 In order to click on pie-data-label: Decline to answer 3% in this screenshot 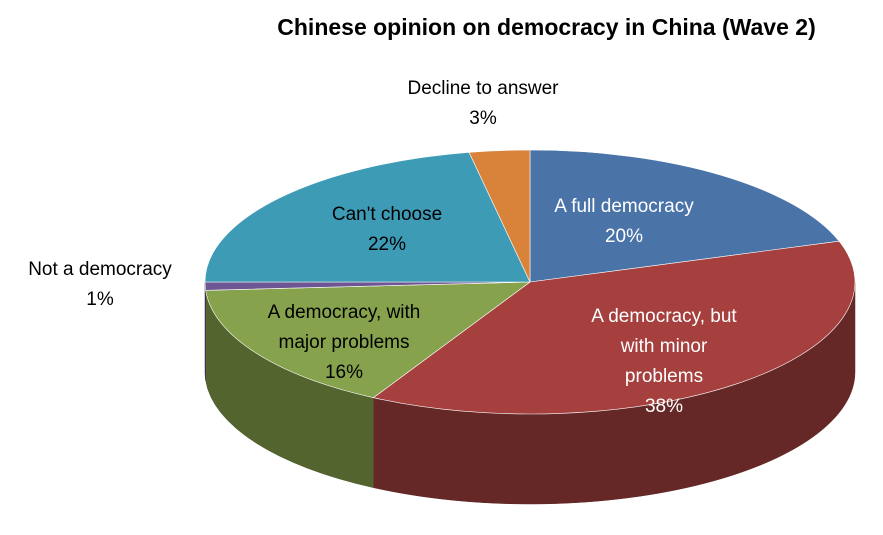, I will do `click(483, 103)`.